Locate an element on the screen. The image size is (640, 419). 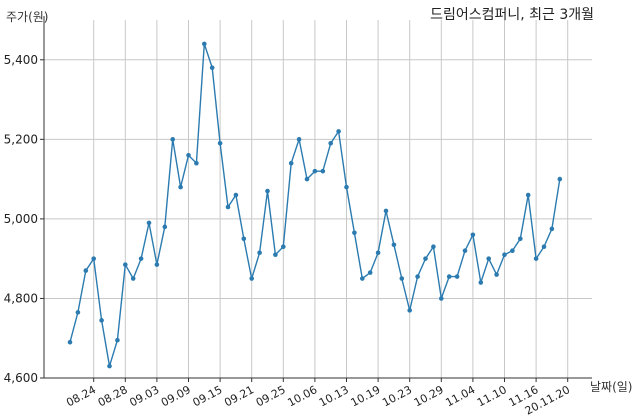
x-tick-label: 09.21 is located at coordinates (239, 396).